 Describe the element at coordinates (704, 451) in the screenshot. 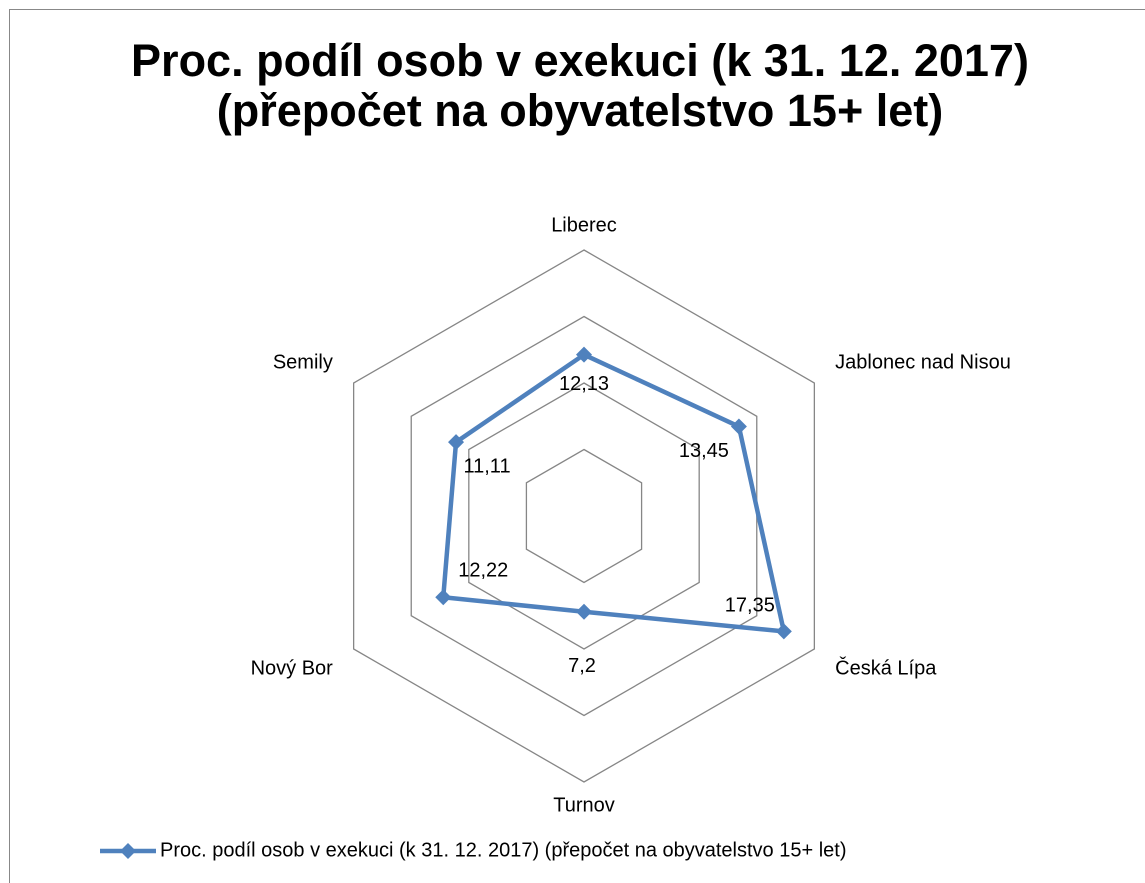

I see `data-label: 13,45` at that location.